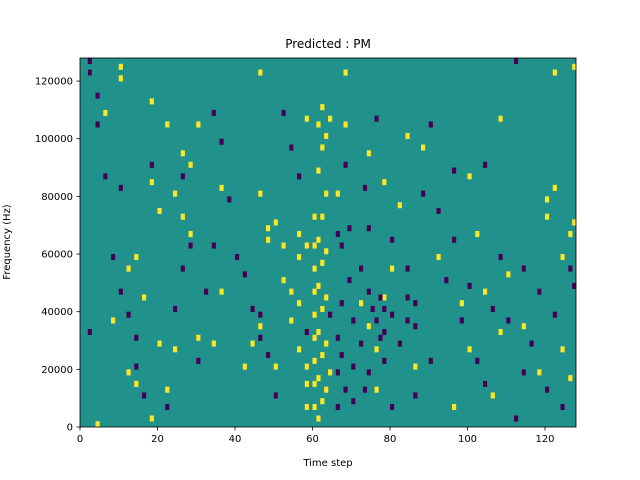  What do you see at coordinates (57, 312) in the screenshot?
I see `y-tick-label: 40000` at bounding box center [57, 312].